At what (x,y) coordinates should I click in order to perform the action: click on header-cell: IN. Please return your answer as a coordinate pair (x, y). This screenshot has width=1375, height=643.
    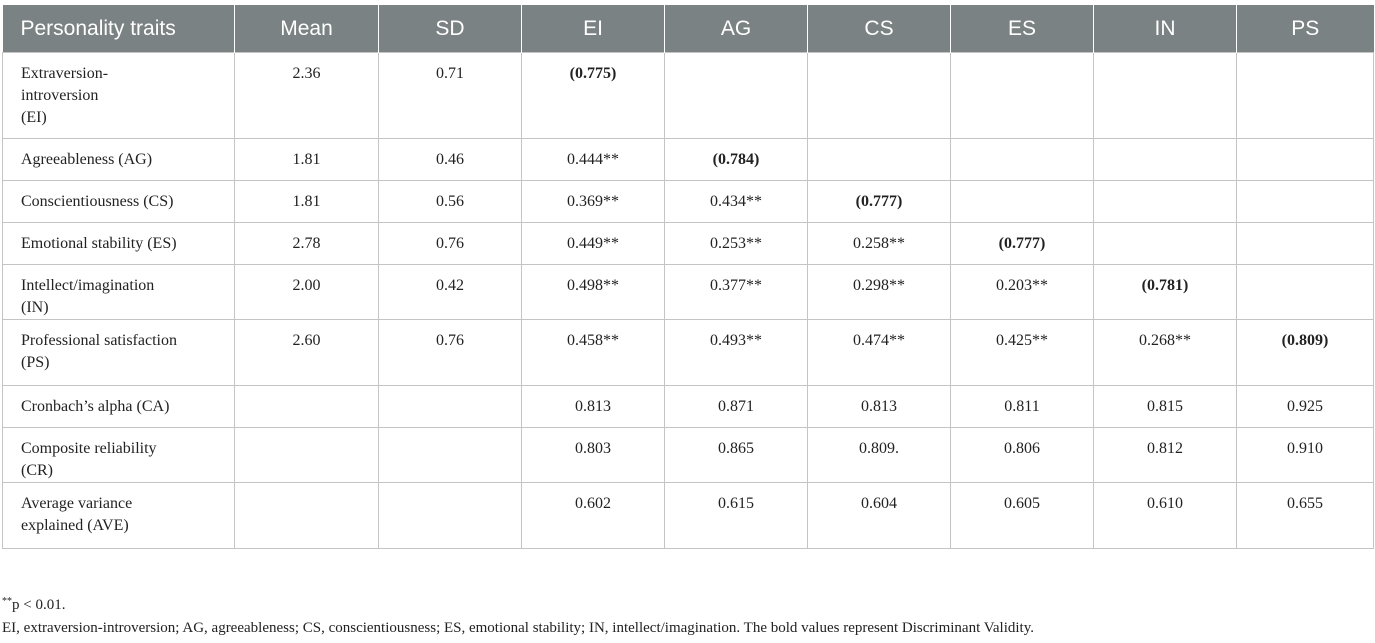
    Looking at the image, I should click on (1165, 29).